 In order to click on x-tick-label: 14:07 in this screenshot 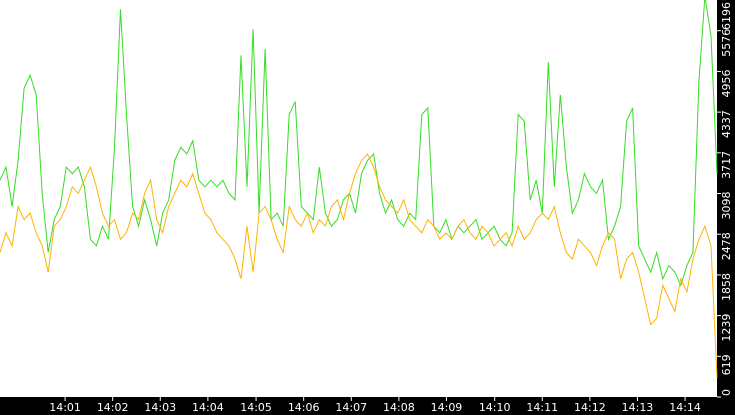, I will do `click(351, 407)`.